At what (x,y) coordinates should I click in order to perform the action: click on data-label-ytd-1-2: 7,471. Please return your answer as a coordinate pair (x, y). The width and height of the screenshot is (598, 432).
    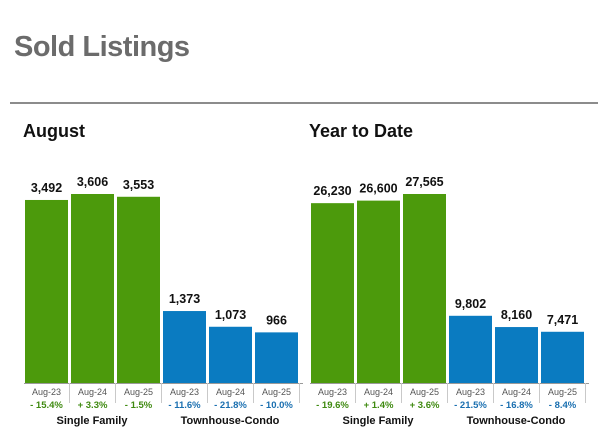
    Looking at the image, I should click on (562, 320).